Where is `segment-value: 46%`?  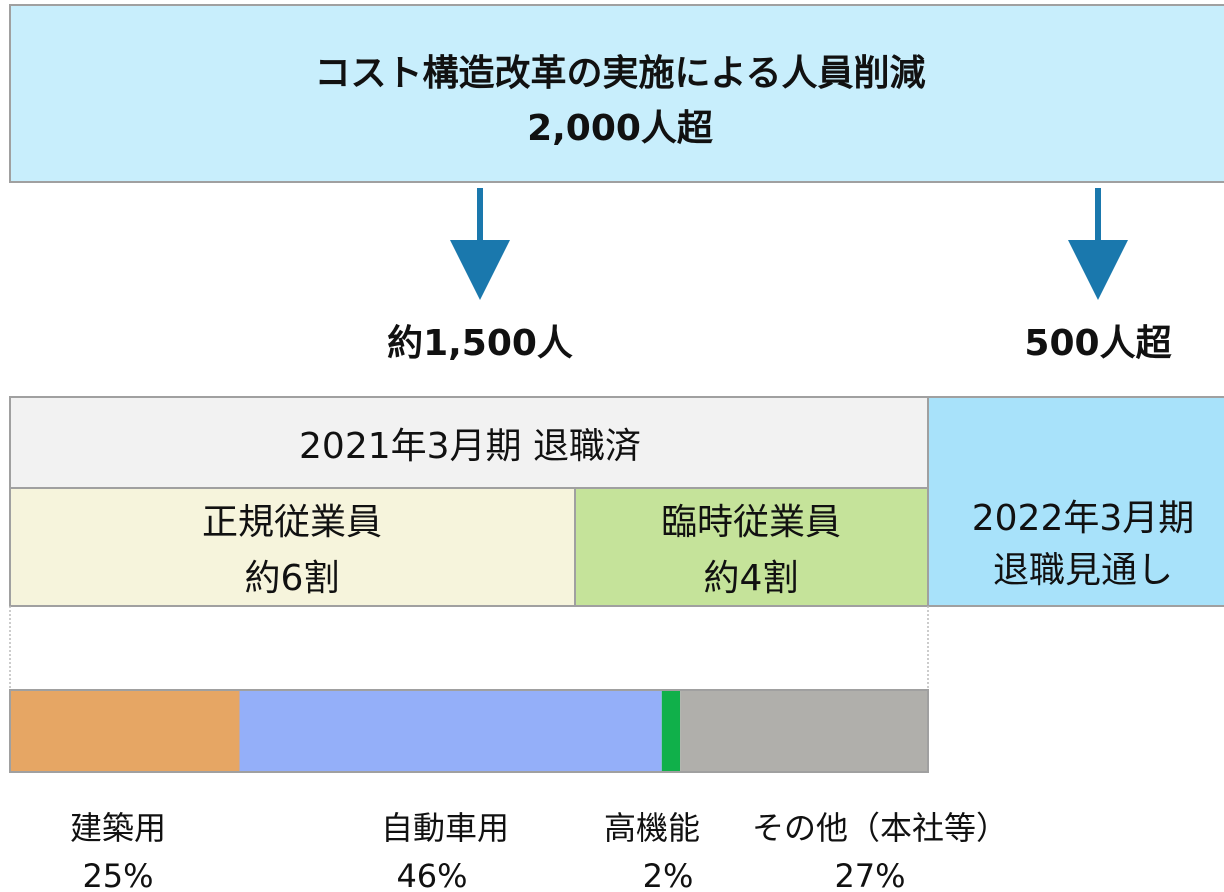
segment-value: 46% is located at coordinates (431, 874).